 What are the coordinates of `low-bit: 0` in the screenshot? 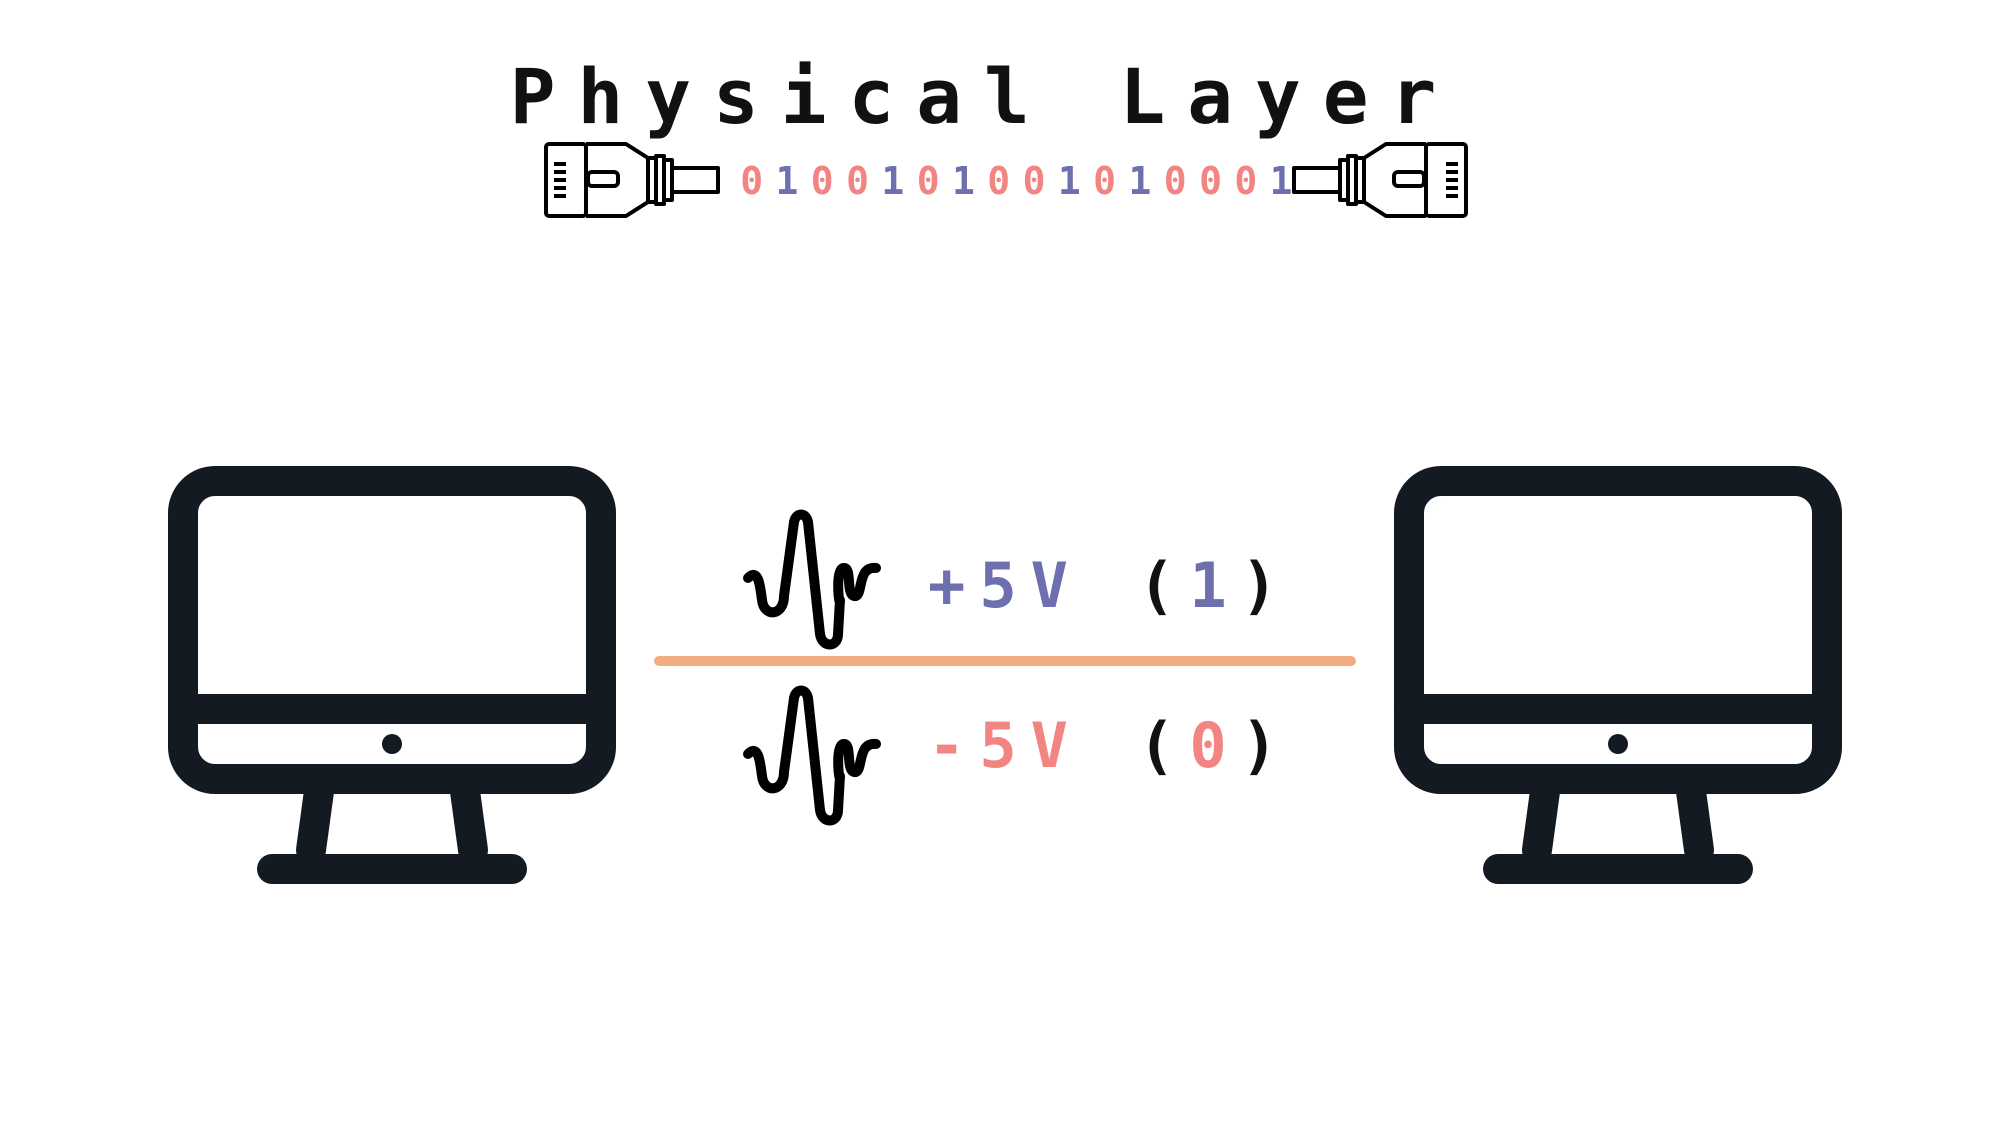 It's located at (1215, 745).